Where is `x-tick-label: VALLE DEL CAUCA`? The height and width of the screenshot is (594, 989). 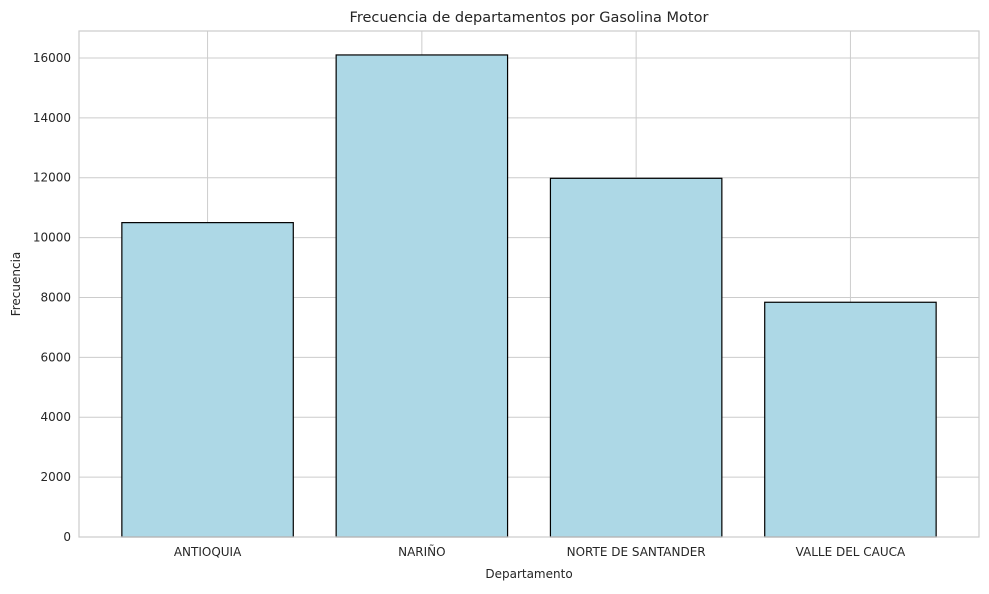 x-tick-label: VALLE DEL CAUCA is located at coordinates (851, 552).